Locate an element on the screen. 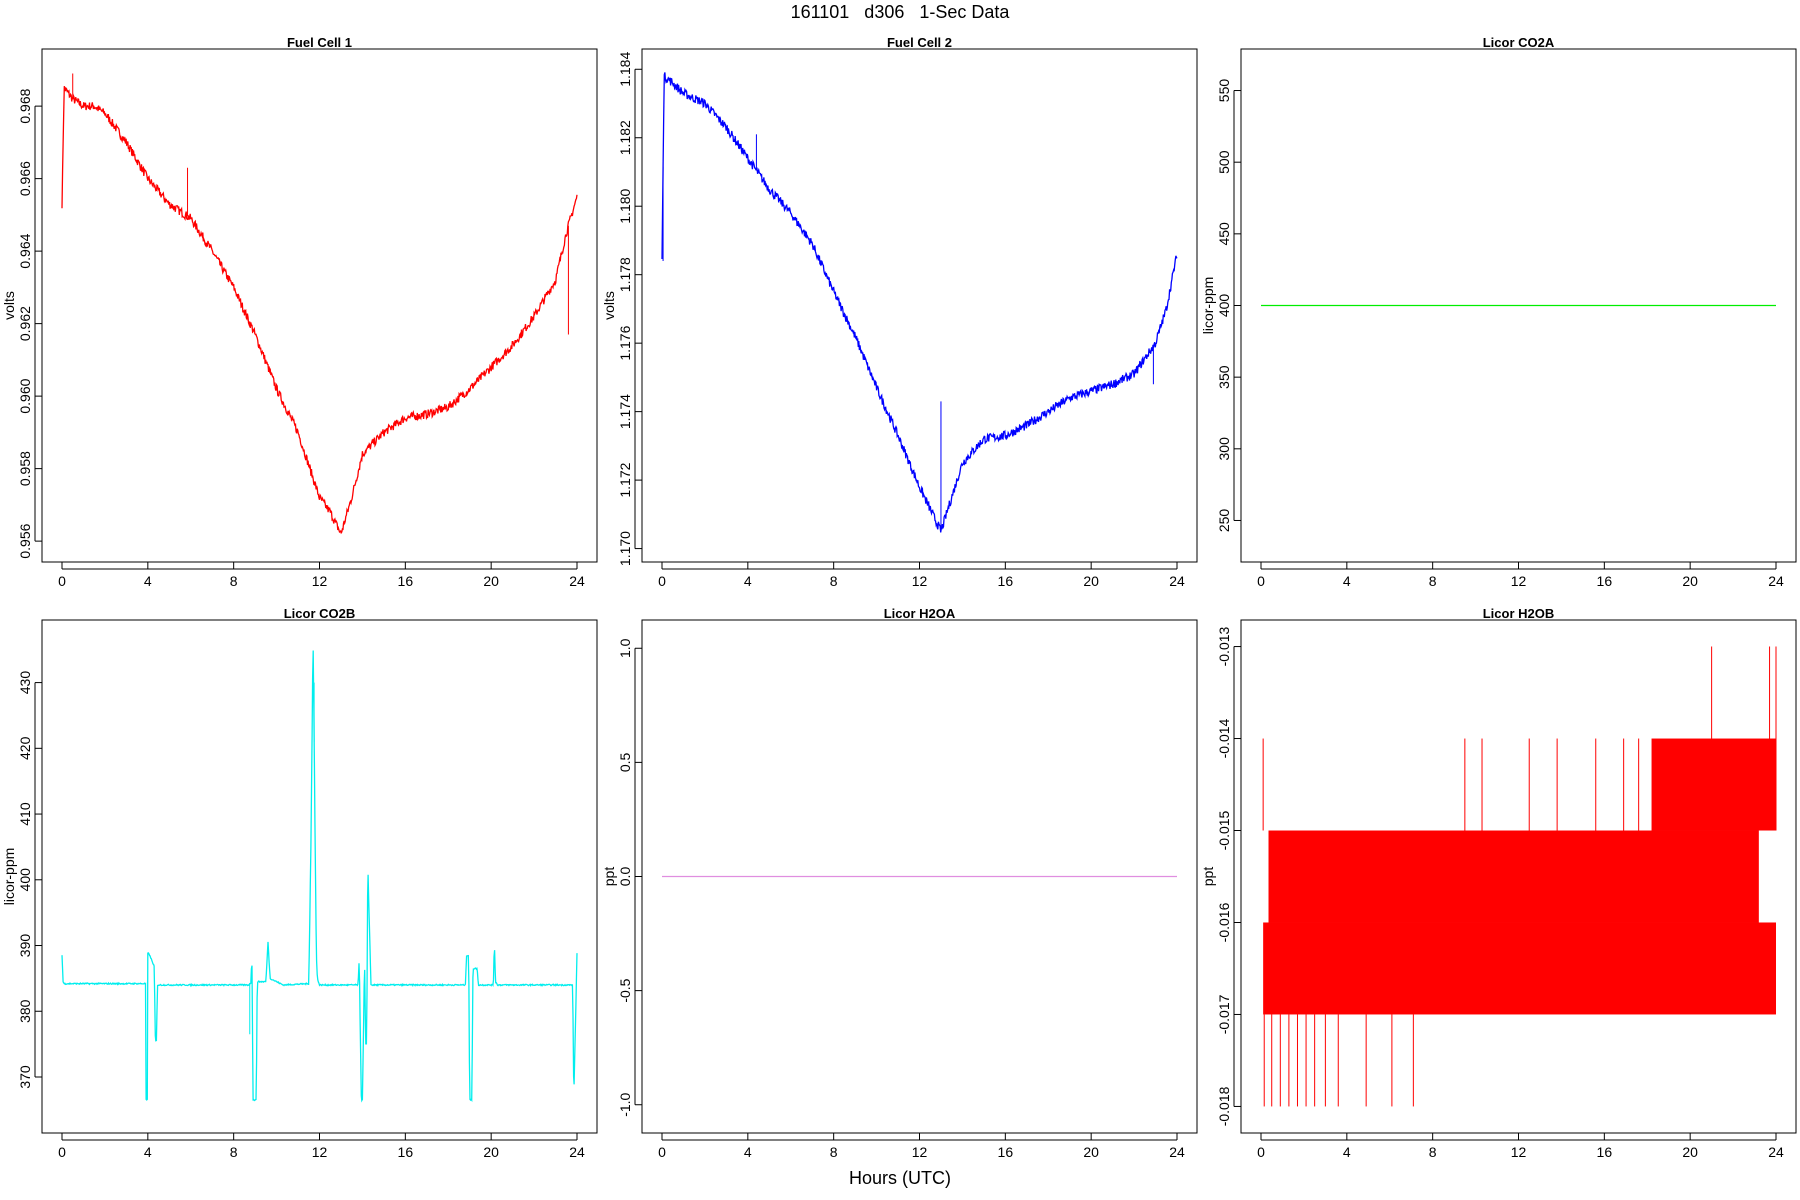  y-tick-label: 430 is located at coordinates (25, 683).